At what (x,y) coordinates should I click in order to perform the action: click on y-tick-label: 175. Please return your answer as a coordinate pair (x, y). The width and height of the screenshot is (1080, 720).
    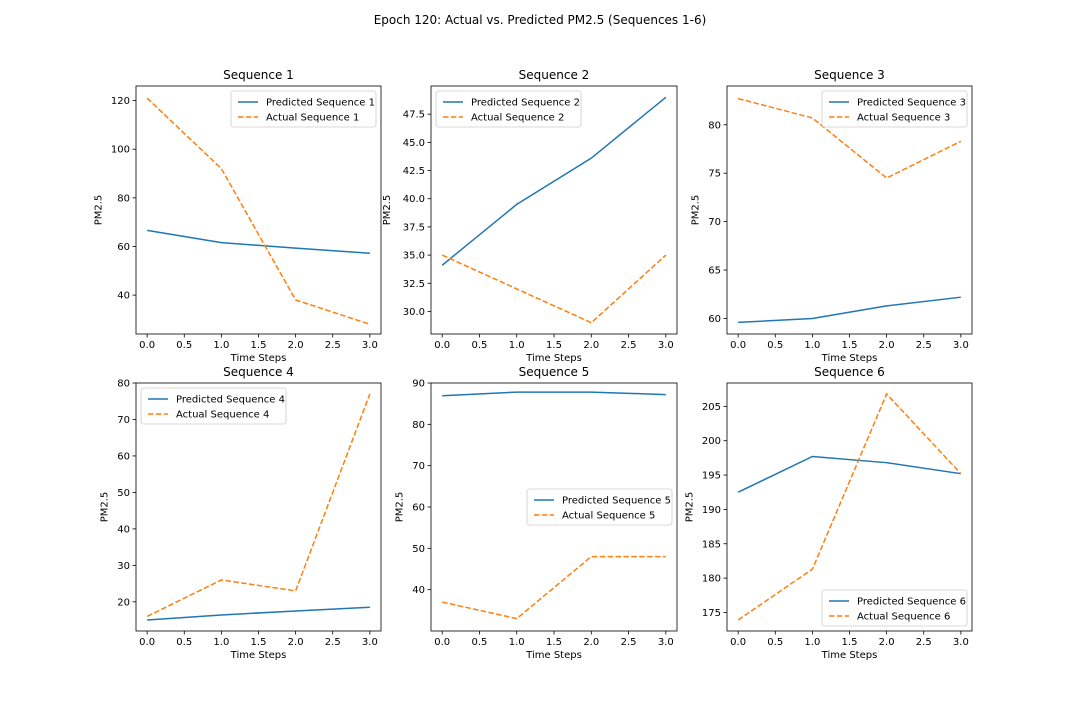
    Looking at the image, I should click on (711, 613).